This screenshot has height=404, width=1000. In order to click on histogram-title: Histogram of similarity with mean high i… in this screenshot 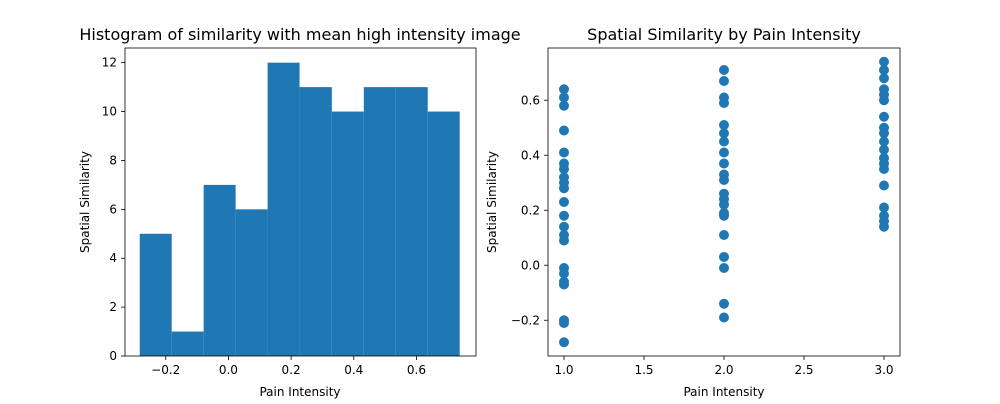, I will do `click(299, 34)`.